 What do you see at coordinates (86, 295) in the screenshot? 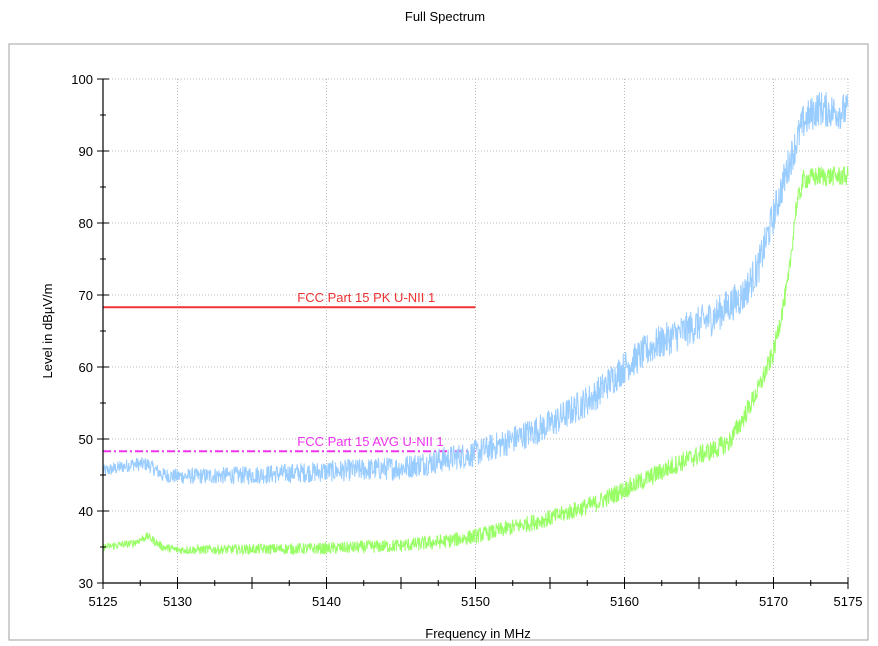
I see `y-tick-label: 70` at bounding box center [86, 295].